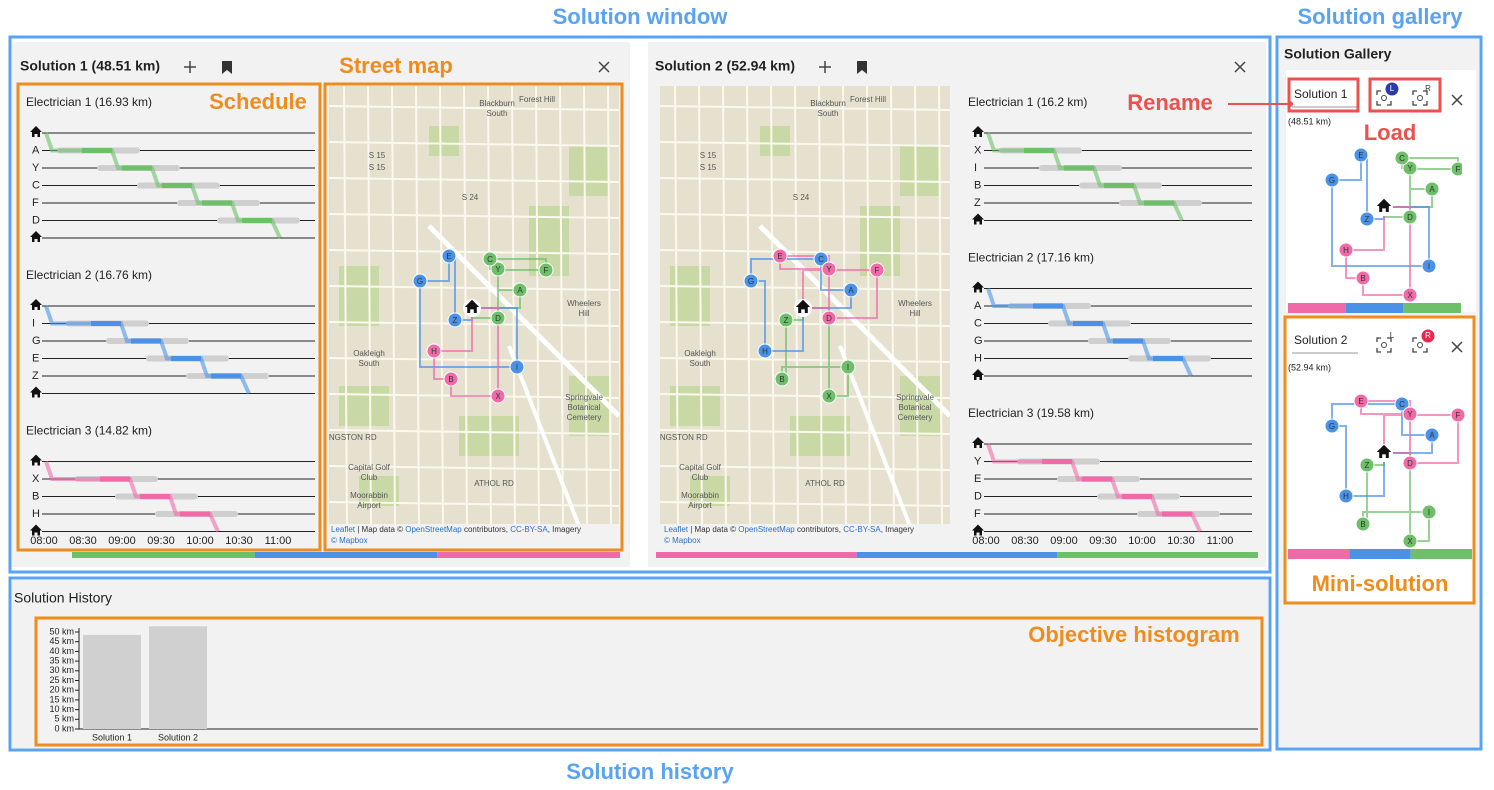  I want to click on annotation: Solution window, so click(641, 16).